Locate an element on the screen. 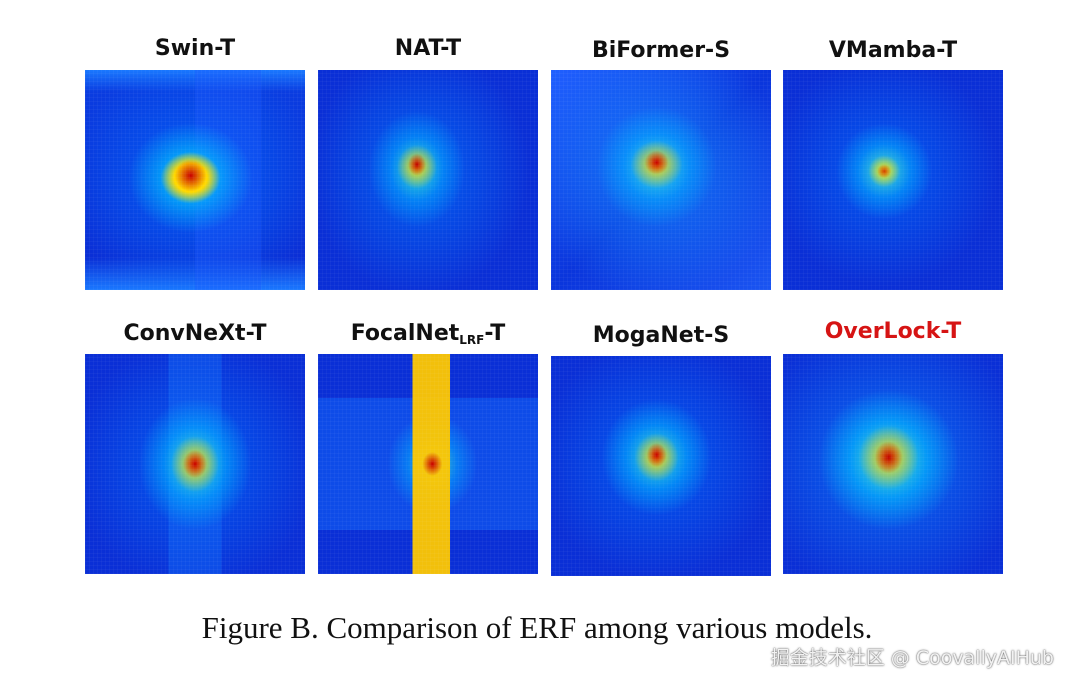 Image resolution: width=1074 pixels, height=692 pixels. erf-map-moganet-s is located at coordinates (661, 466).